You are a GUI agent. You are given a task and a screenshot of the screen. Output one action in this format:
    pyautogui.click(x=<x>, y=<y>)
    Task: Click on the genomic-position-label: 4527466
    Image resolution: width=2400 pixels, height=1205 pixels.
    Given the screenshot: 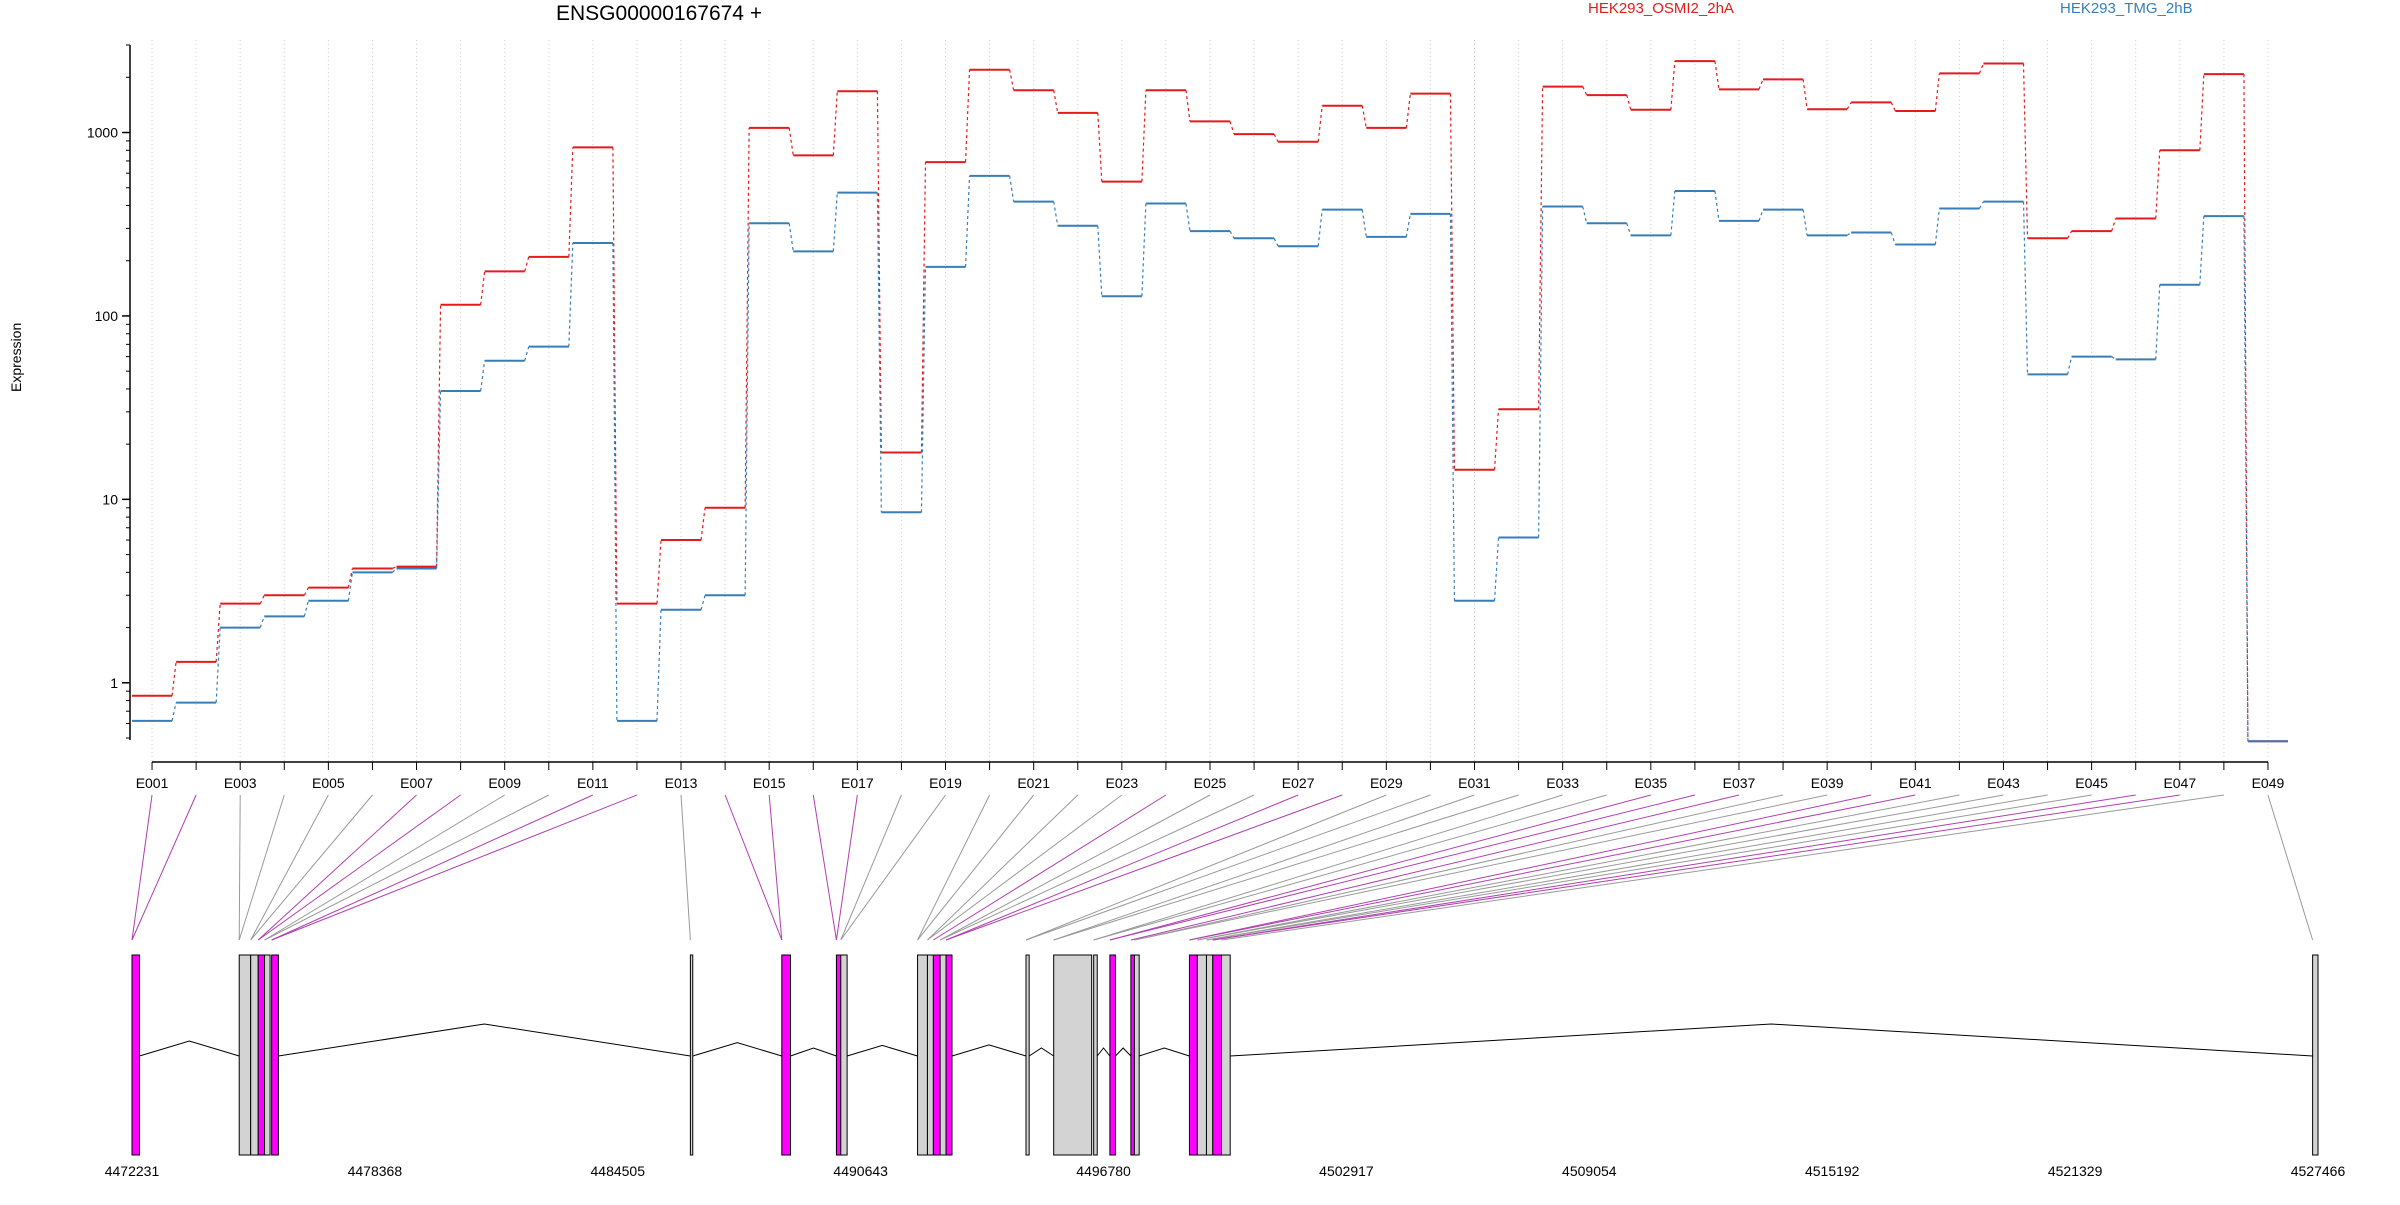 What is the action you would take?
    pyautogui.click(x=2318, y=1171)
    